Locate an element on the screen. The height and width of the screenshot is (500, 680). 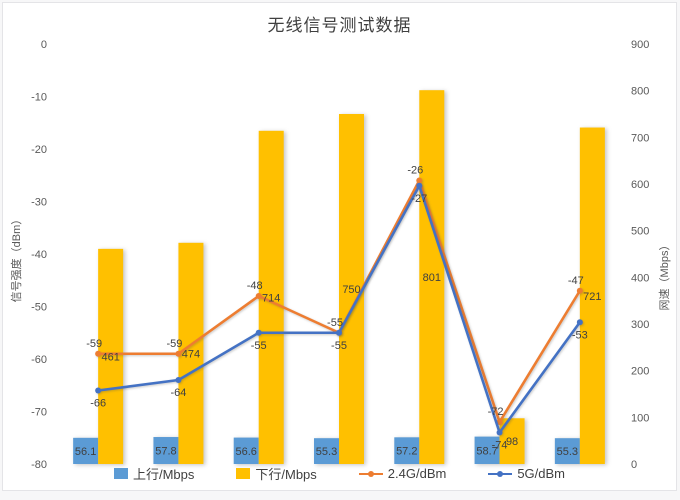
bar-download-label: 721 is located at coordinates (592, 297).